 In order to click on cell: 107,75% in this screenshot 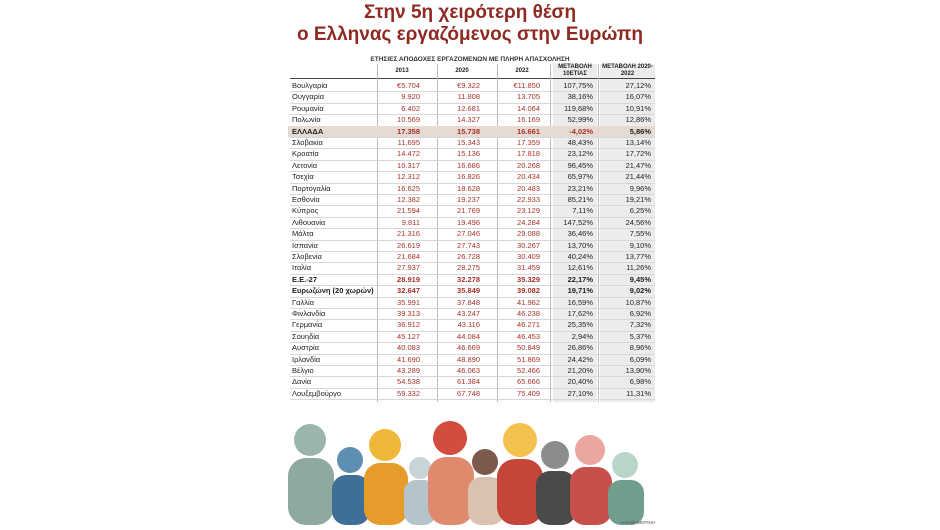, I will do `click(578, 85)`.